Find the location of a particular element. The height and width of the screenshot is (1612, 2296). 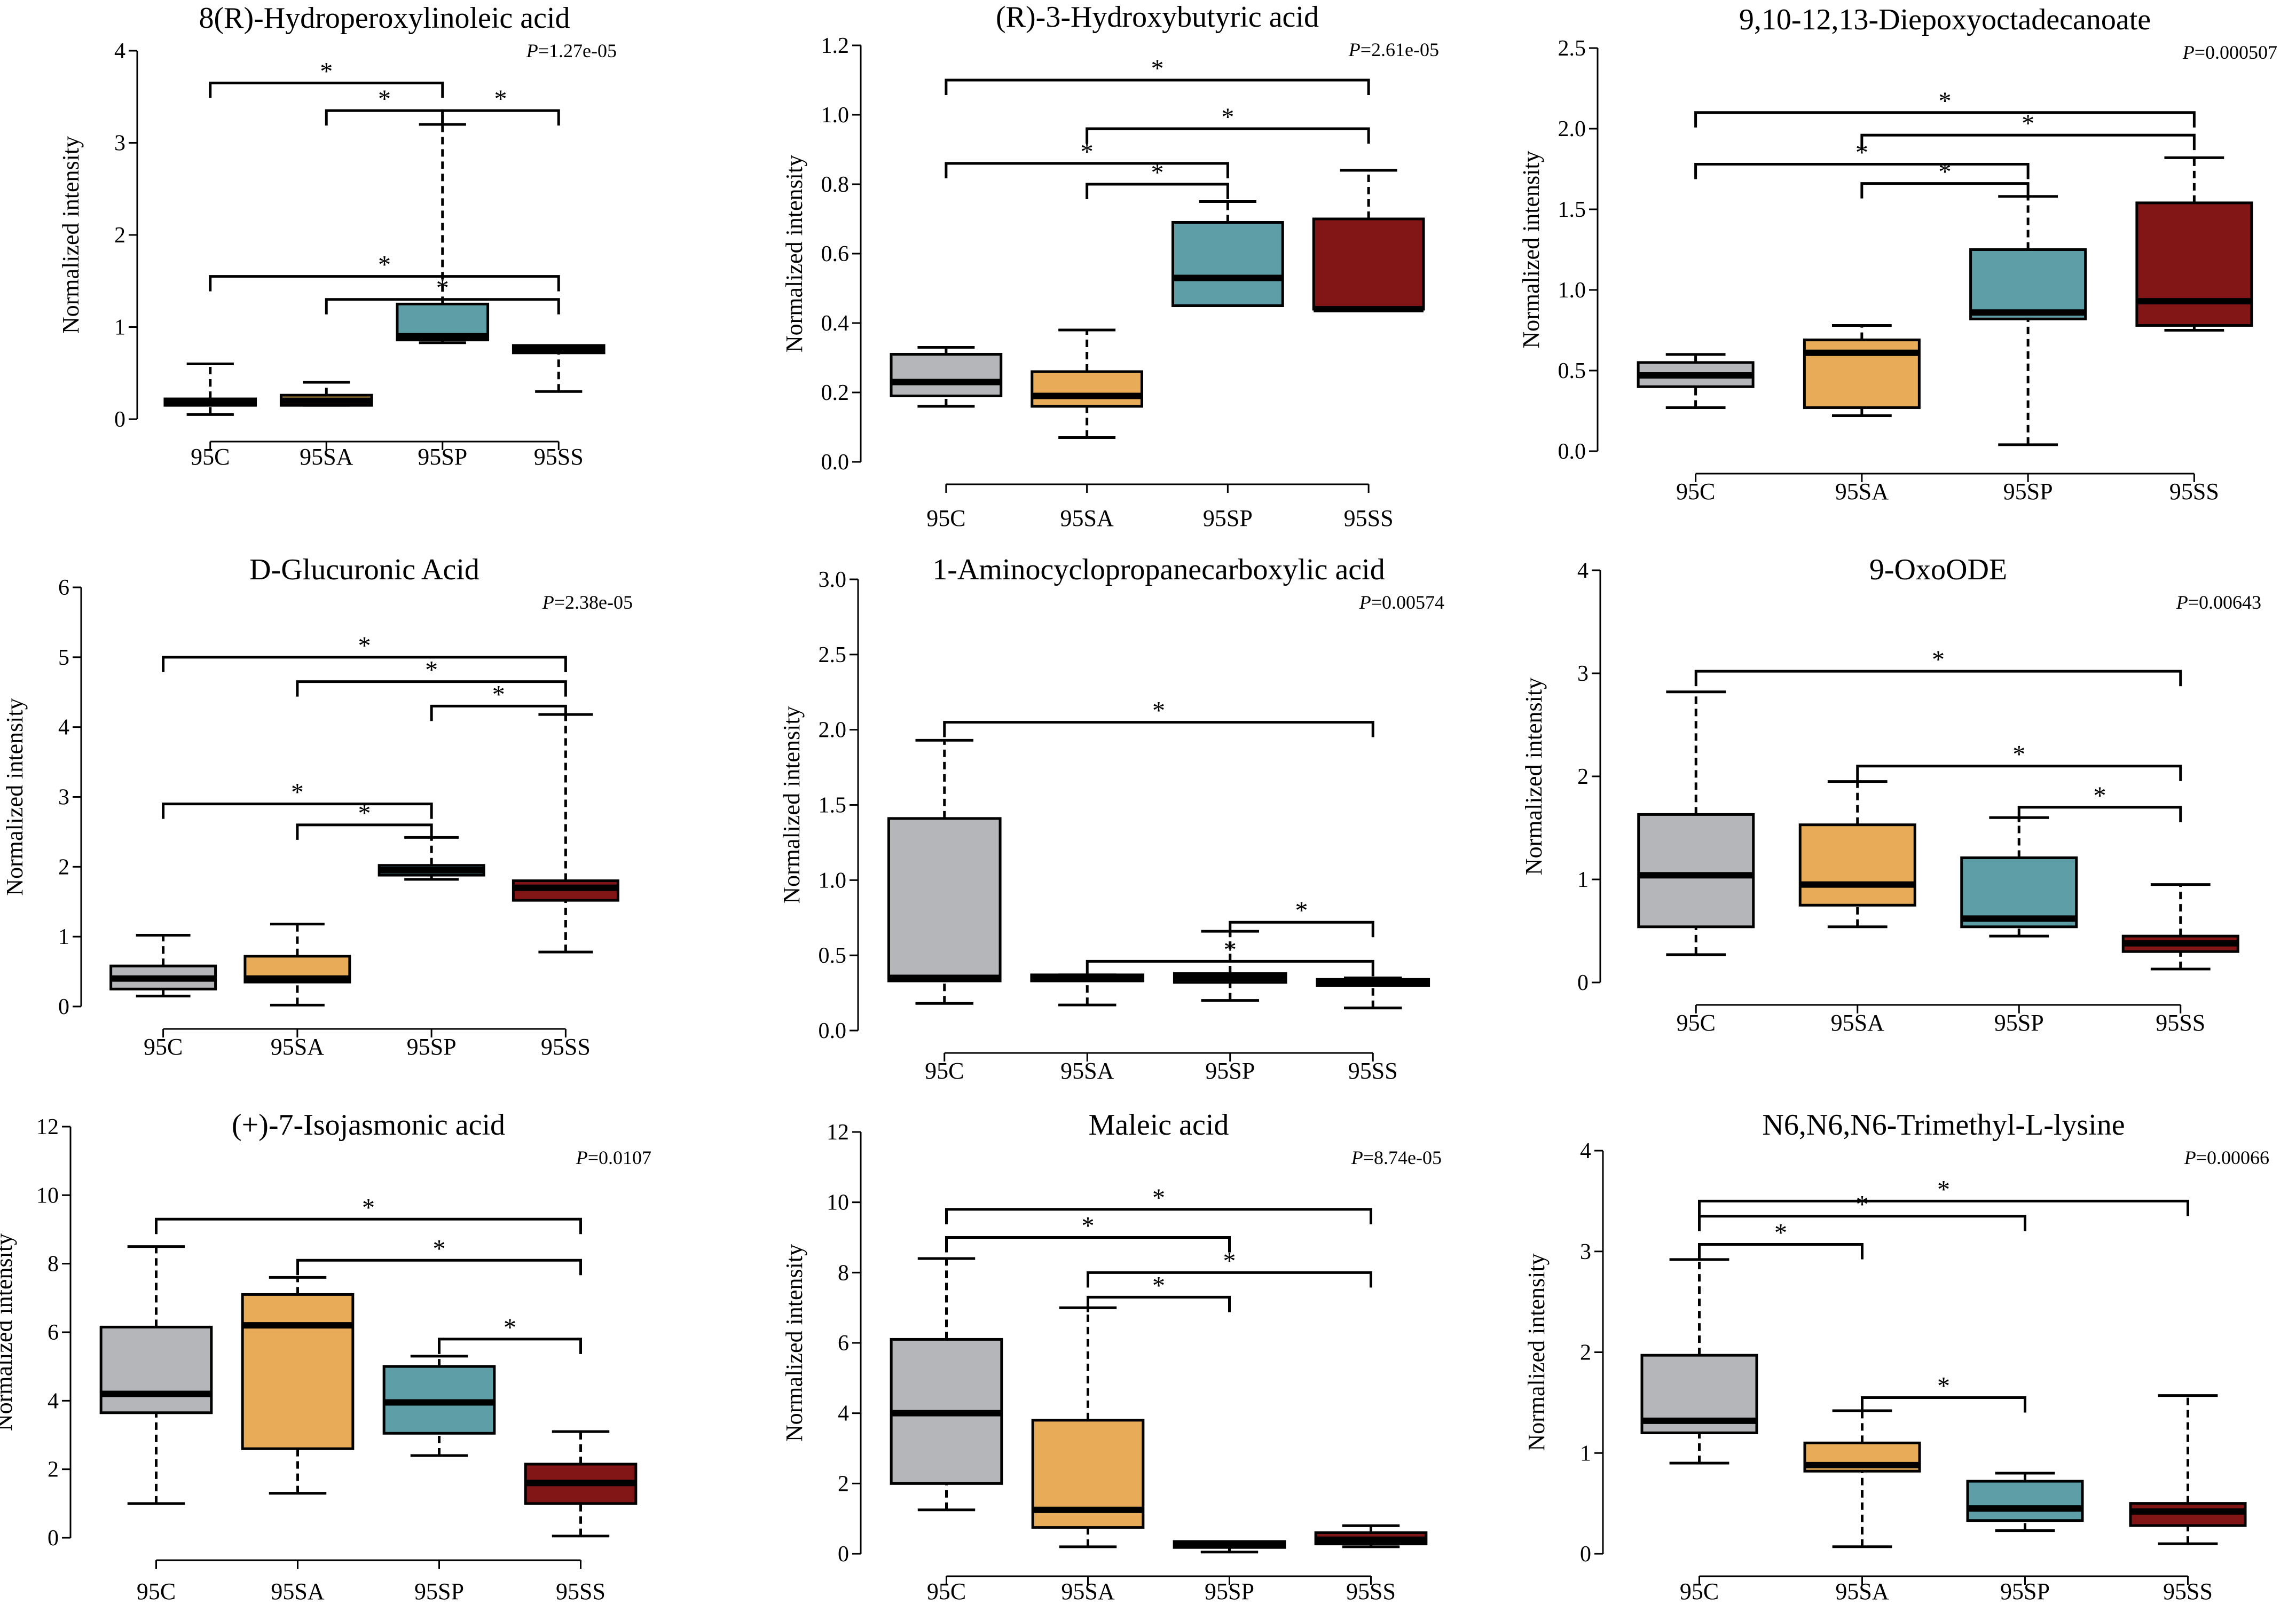

y-tick-label: 3.0 is located at coordinates (833, 580).